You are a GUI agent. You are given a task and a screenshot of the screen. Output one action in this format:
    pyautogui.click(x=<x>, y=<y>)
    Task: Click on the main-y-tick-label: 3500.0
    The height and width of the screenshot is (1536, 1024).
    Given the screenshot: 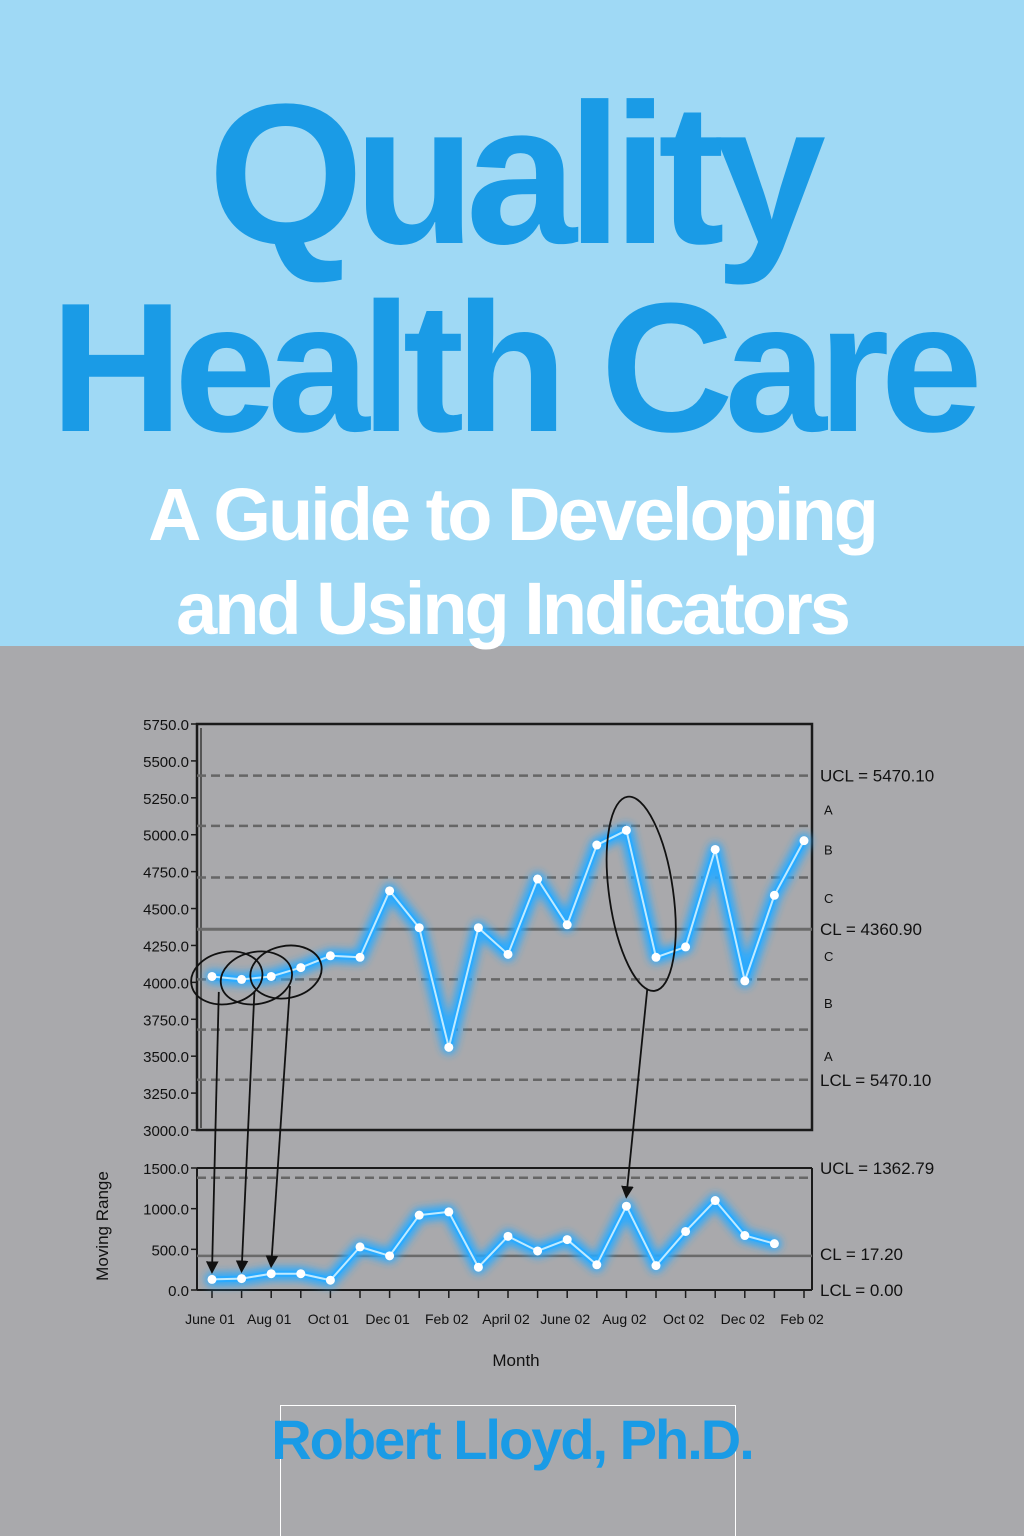 What is the action you would take?
    pyautogui.click(x=166, y=1057)
    